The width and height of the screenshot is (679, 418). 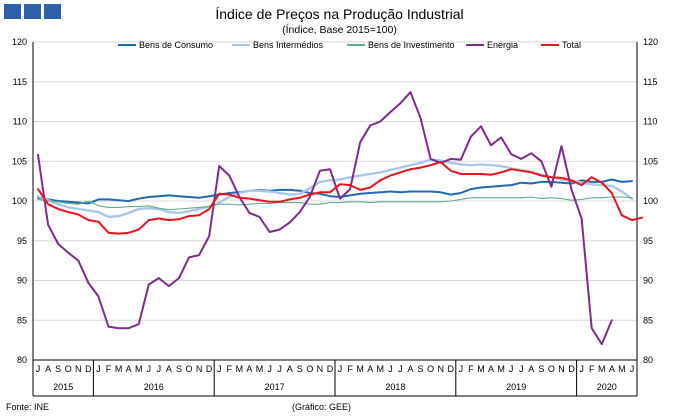 What do you see at coordinates (648, 360) in the screenshot?
I see `y-tick-label-right: 80` at bounding box center [648, 360].